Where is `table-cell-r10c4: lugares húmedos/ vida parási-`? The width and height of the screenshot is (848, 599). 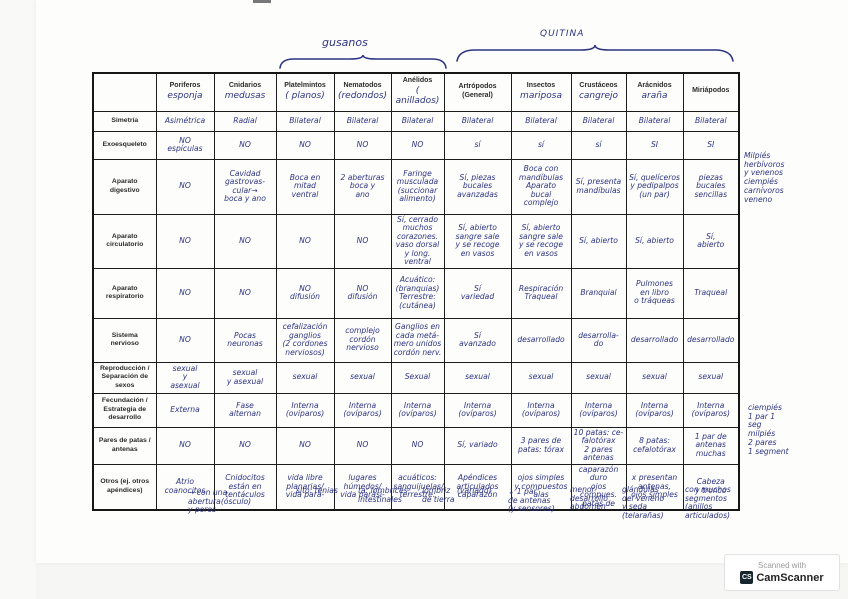
table-cell-r10c4: lugares húmedos/ vida parási- is located at coordinates (362, 487).